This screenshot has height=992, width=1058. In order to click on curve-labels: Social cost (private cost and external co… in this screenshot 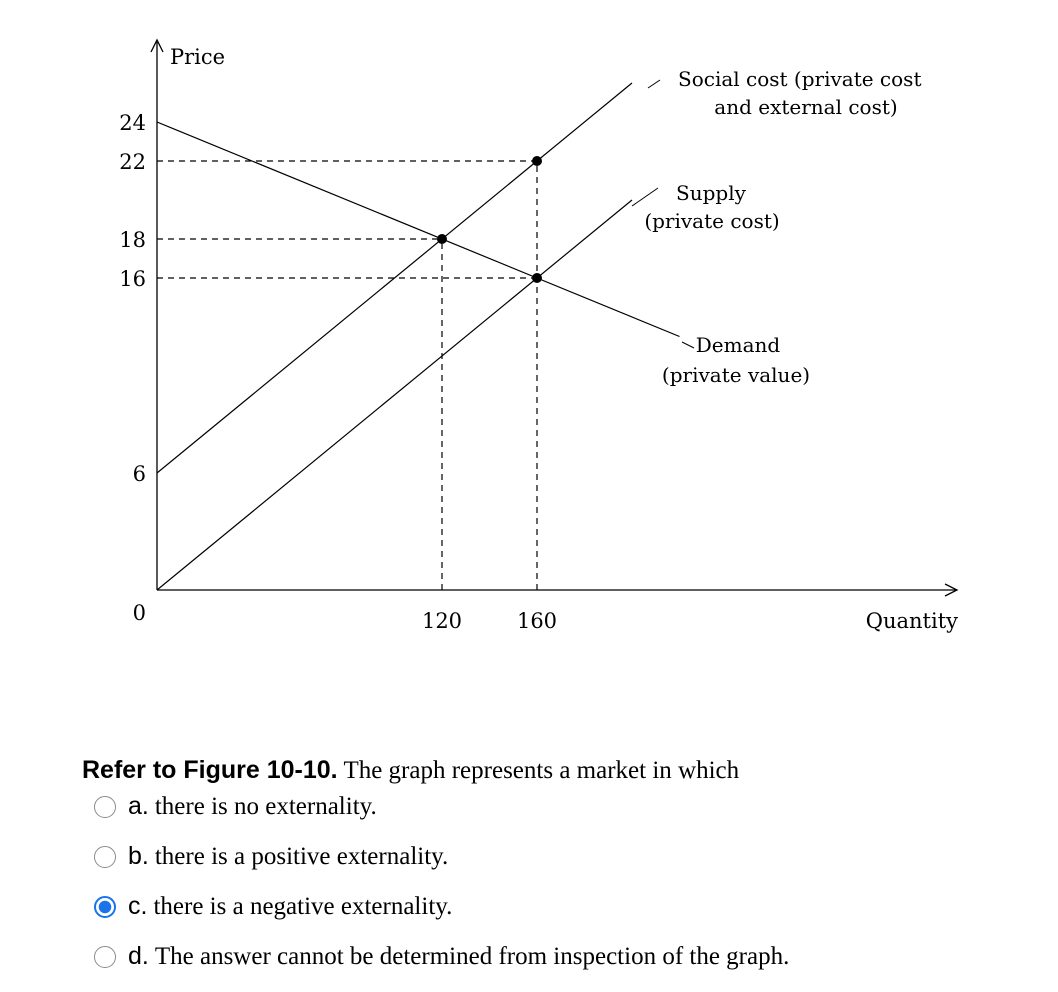, I will do `click(776, 227)`.